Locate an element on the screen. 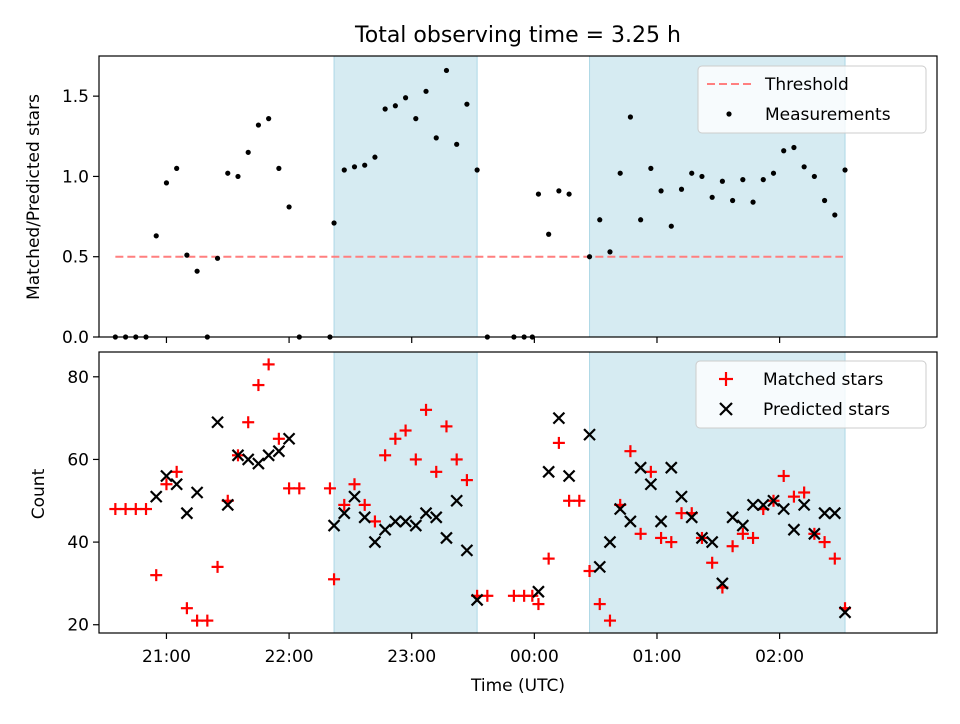 This screenshot has height=724, width=960. x-tick-label: 00:00 is located at coordinates (534, 657).